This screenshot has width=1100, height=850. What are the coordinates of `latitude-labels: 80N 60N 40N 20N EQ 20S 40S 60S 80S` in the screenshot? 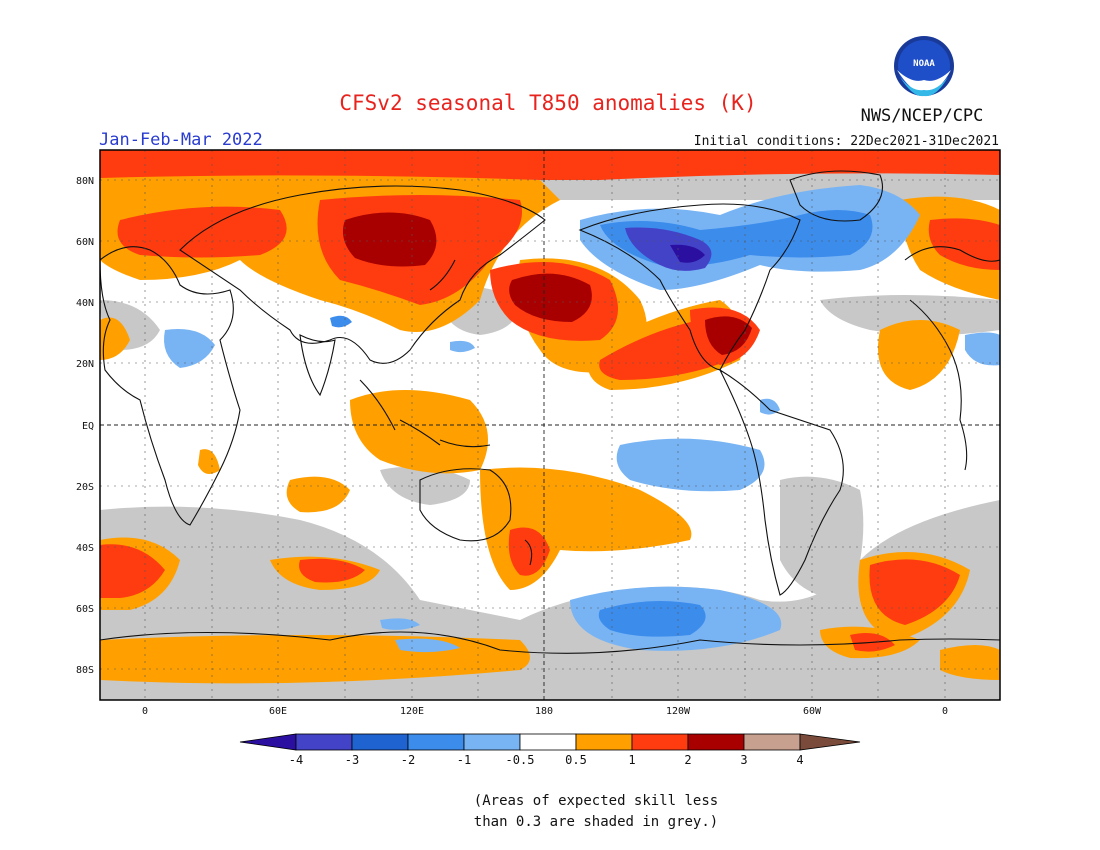 It's located at (85, 426).